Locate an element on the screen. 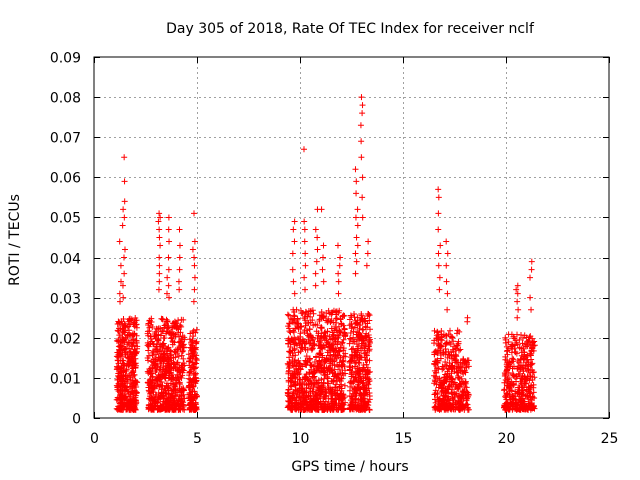 The image size is (640, 480). x-tick-label: 0 is located at coordinates (94, 439).